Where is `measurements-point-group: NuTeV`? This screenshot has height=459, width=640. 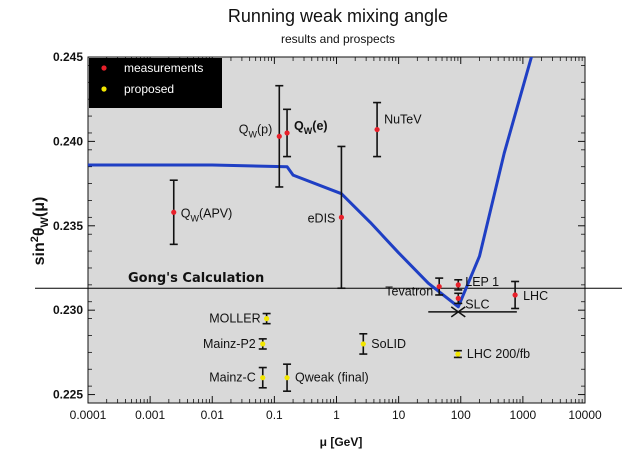
measurements-point-group: NuTeV is located at coordinates (397, 129).